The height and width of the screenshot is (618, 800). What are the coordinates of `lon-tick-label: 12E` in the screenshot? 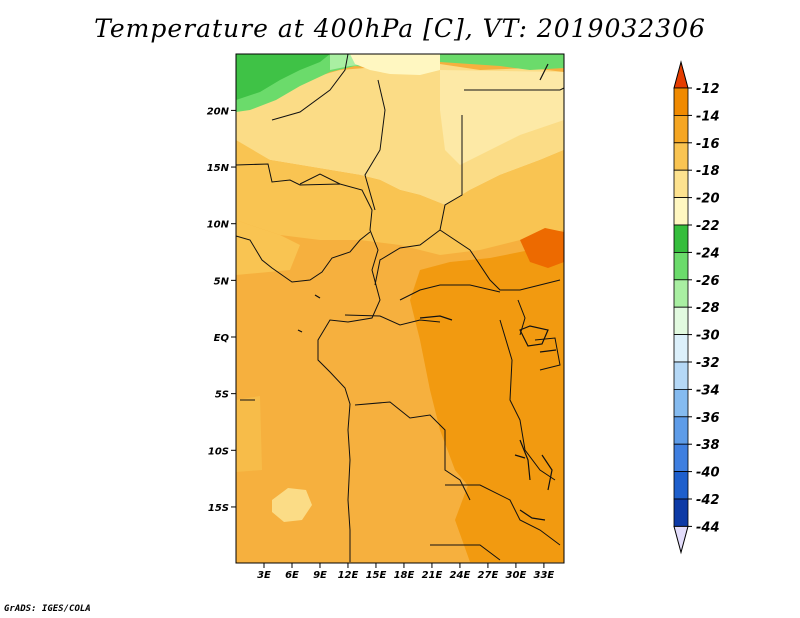 It's located at (348, 575).